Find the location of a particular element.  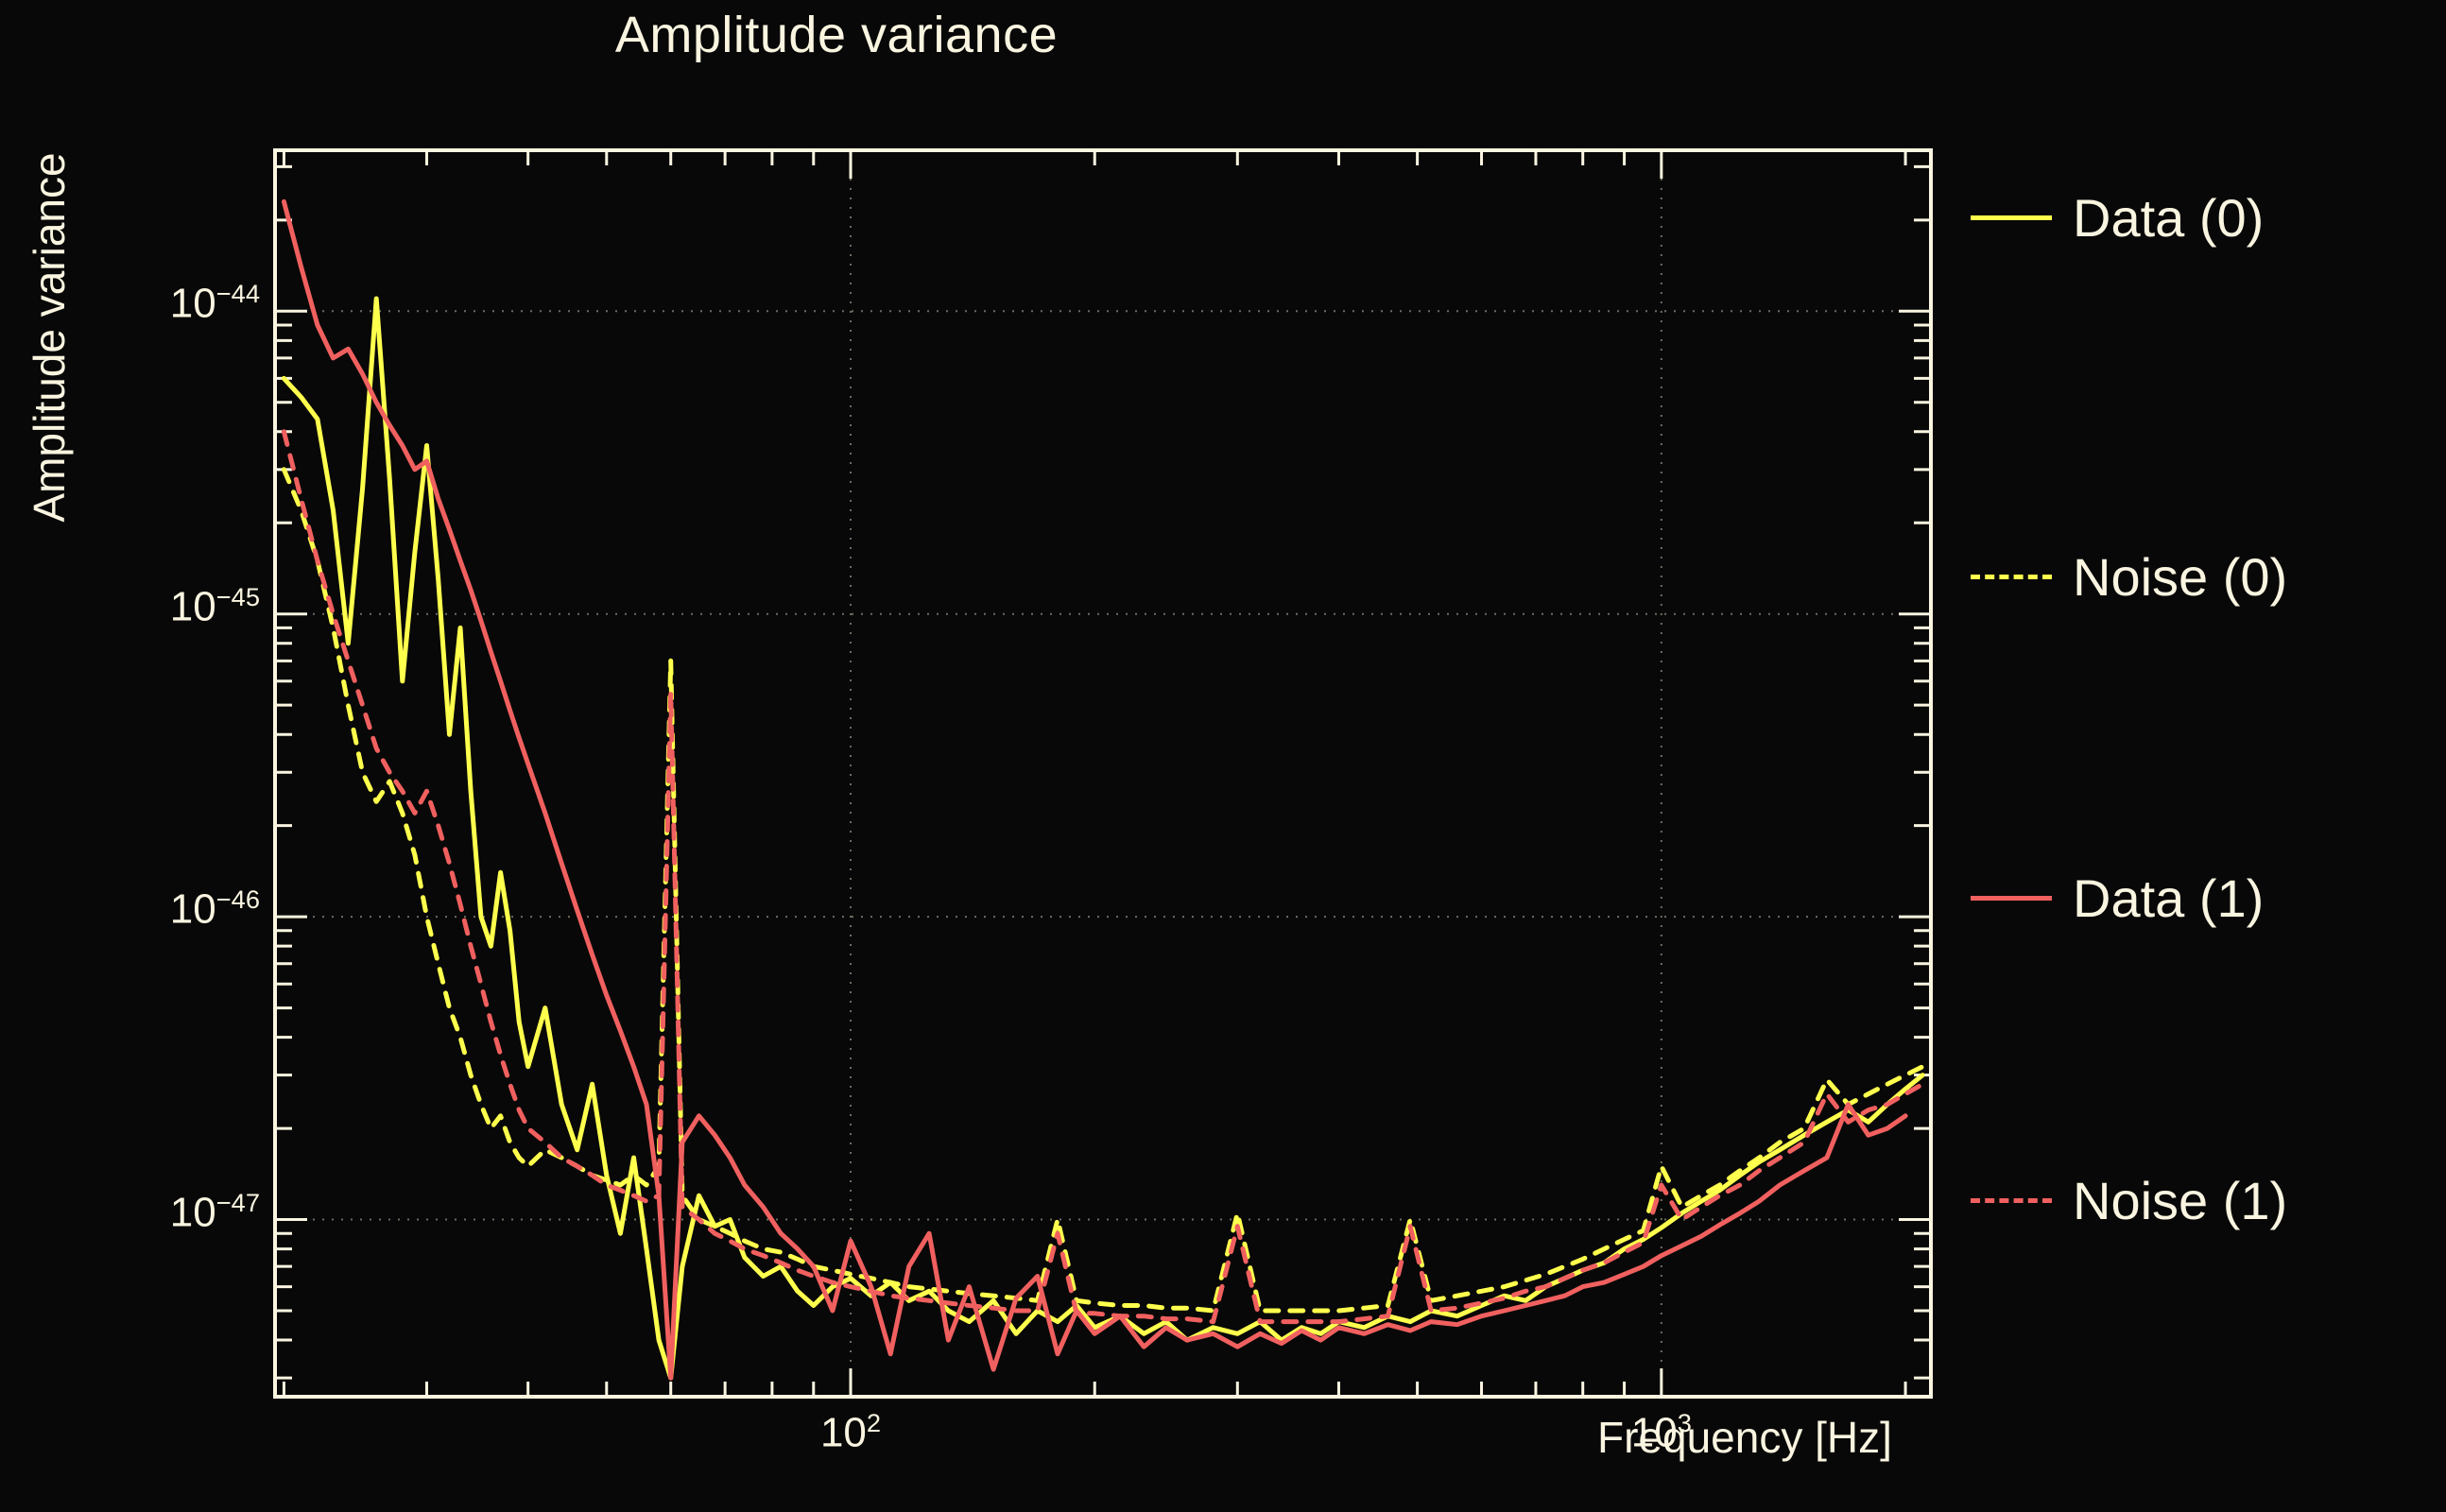

legend-label: Noise (0) is located at coordinates (2180, 576).